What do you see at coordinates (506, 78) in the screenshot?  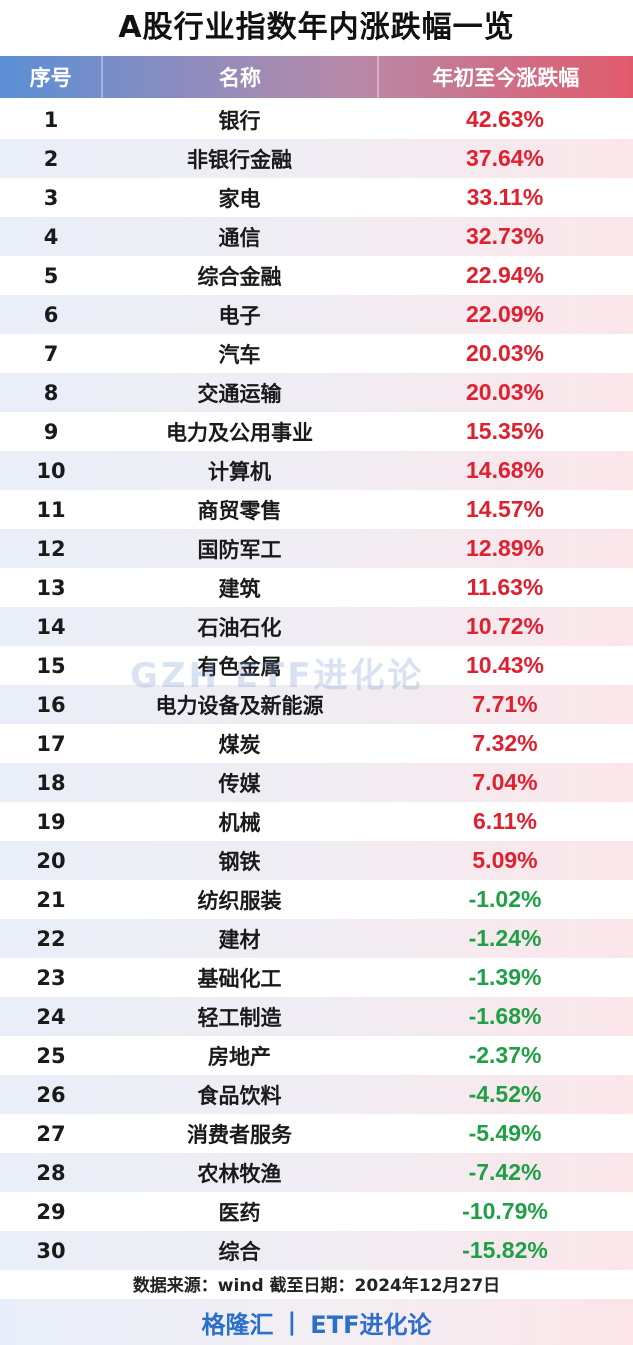 I see `header-change: 年初至今涨跌幅` at bounding box center [506, 78].